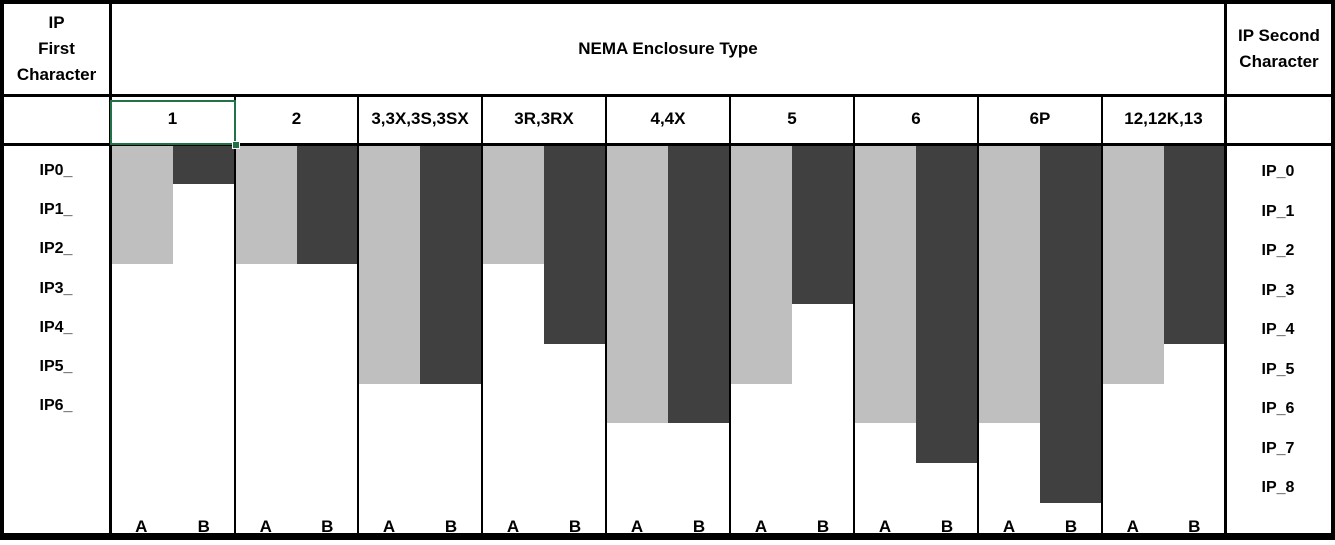 The image size is (1335, 545). I want to click on column-header-6: 6, so click(916, 118).